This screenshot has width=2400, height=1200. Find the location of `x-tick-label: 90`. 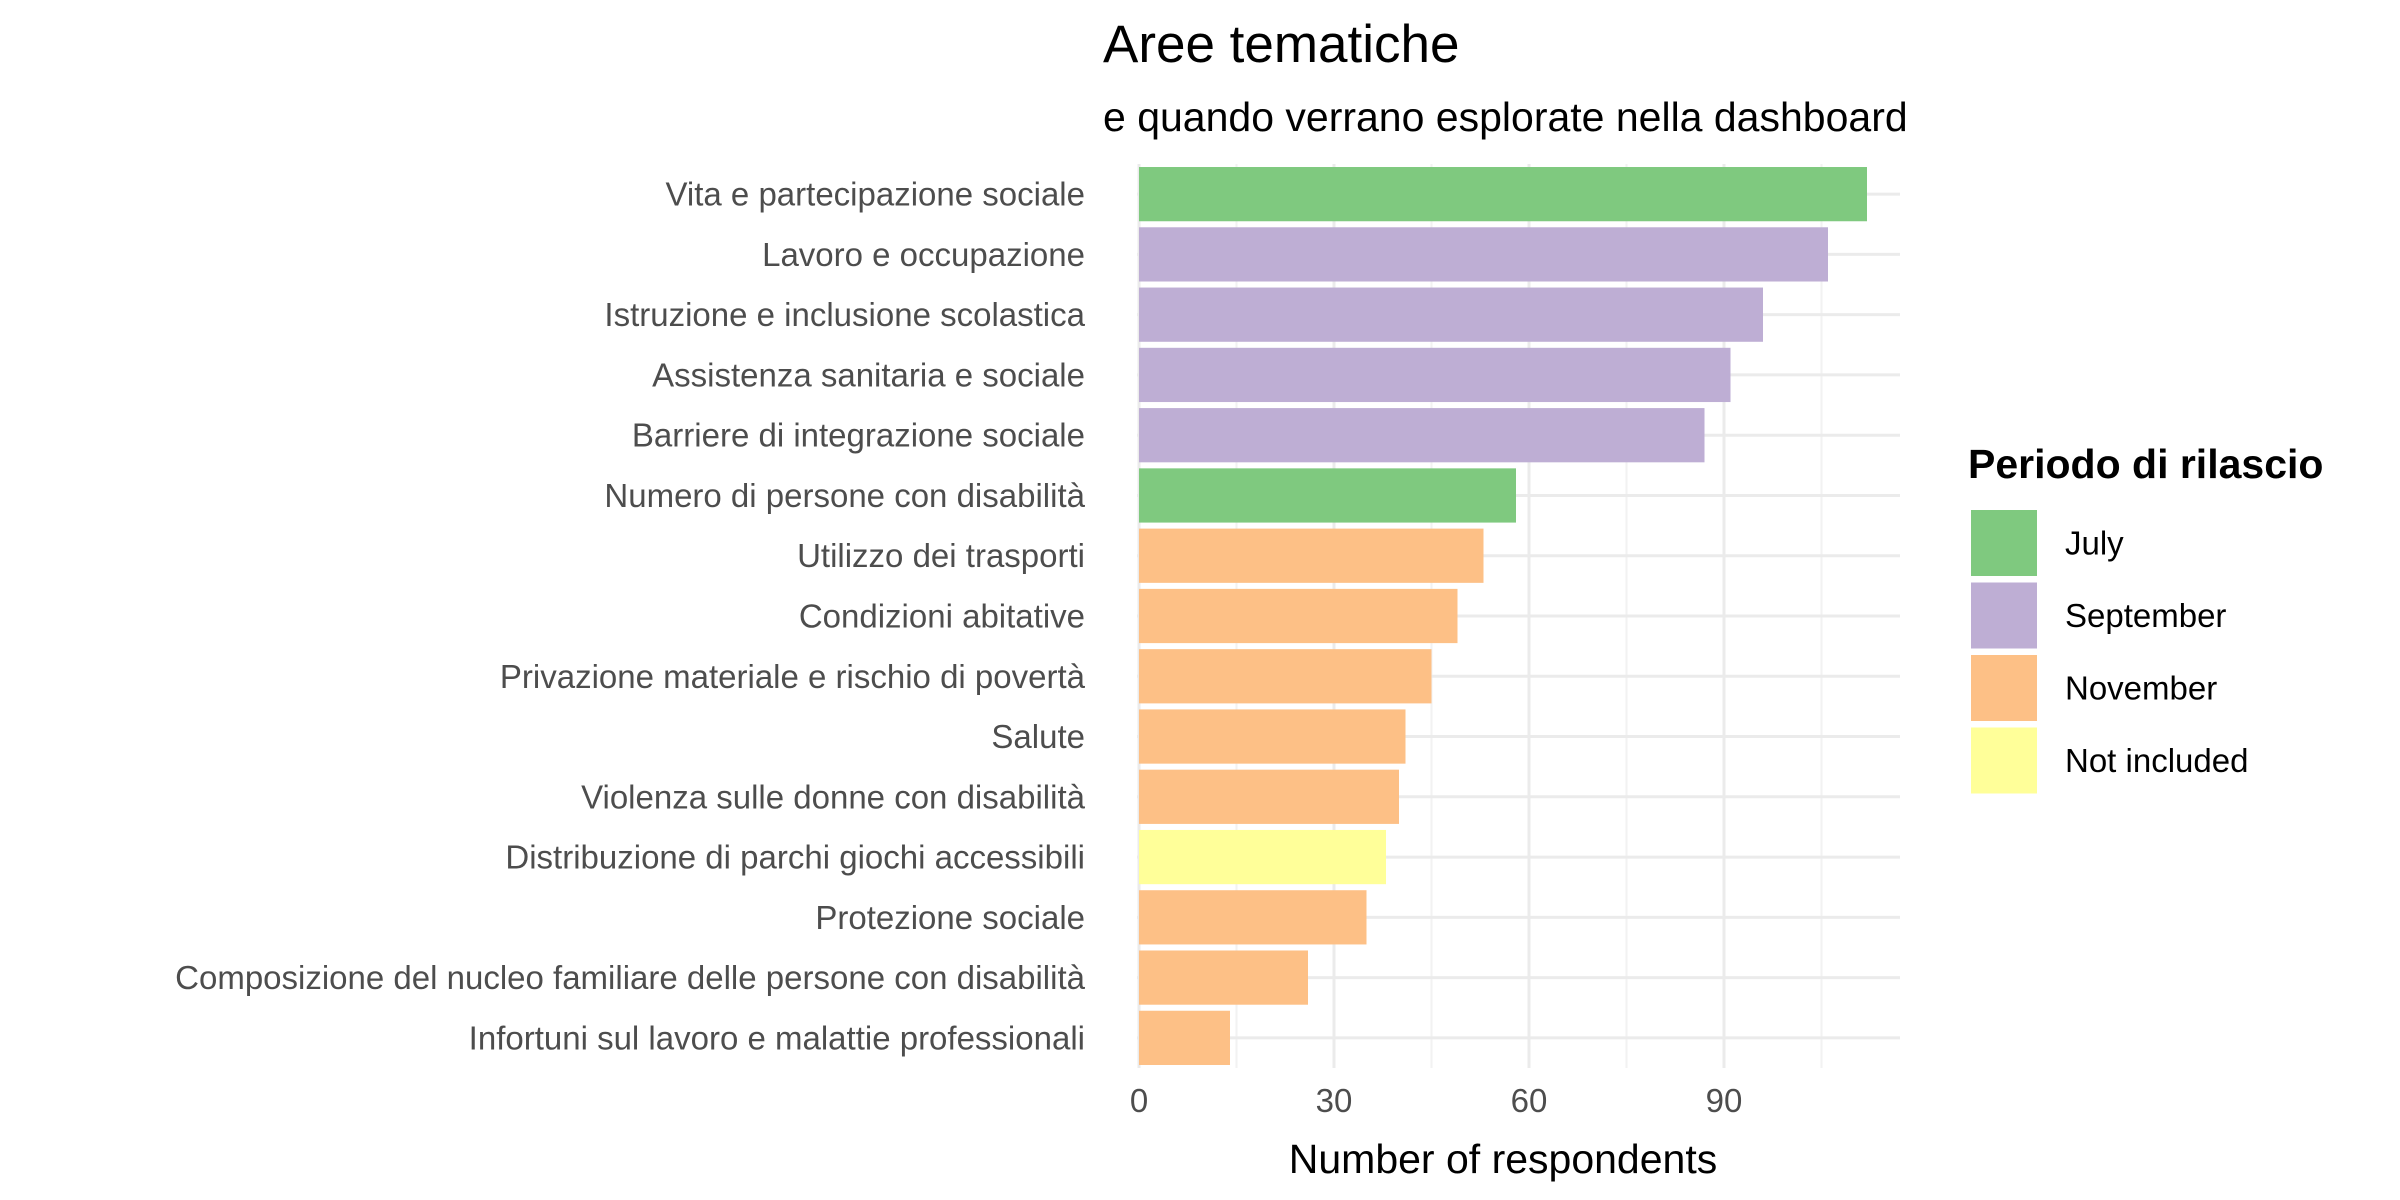

x-tick-label: 90 is located at coordinates (1724, 1100).